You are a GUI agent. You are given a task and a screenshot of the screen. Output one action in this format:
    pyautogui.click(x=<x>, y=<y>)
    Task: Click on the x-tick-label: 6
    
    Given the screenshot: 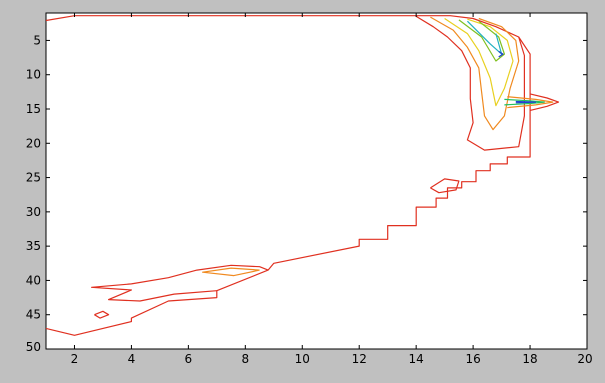 What is the action you would take?
    pyautogui.click(x=189, y=359)
    